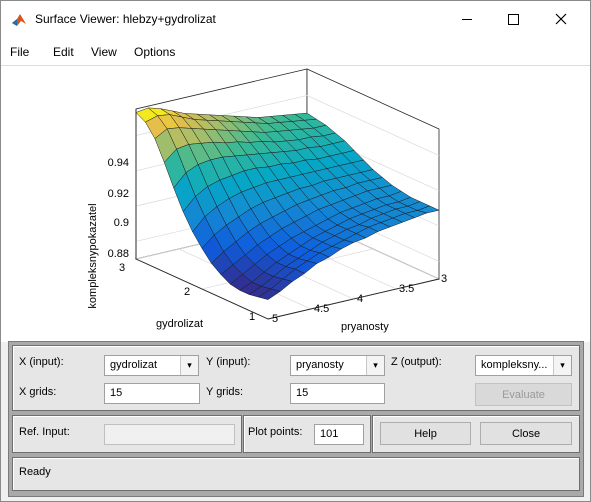  What do you see at coordinates (275, 432) in the screenshot?
I see `plot-points-label: Plot points:` at bounding box center [275, 432].